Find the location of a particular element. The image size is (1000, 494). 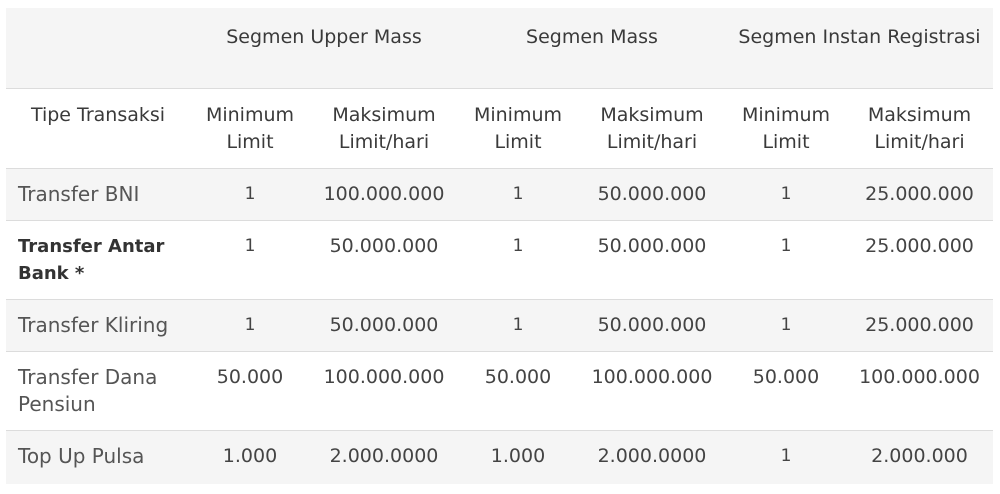

transaction-type-cell: Transfer Kliring is located at coordinates (98, 324).